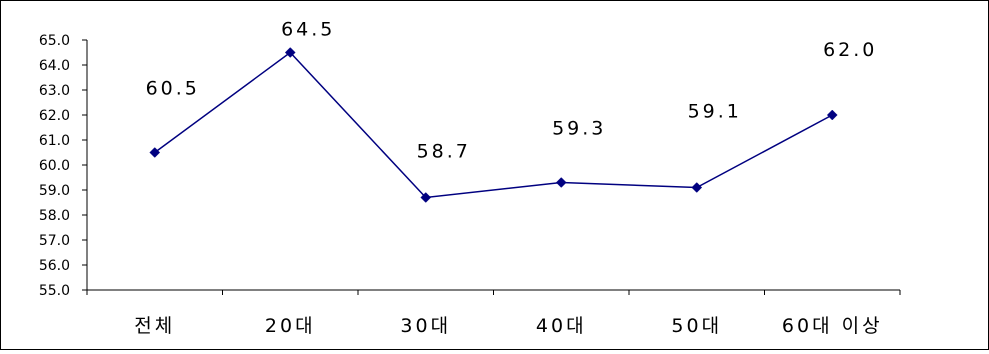 The width and height of the screenshot is (989, 354). I want to click on x-tick-label: 40대, so click(561, 326).